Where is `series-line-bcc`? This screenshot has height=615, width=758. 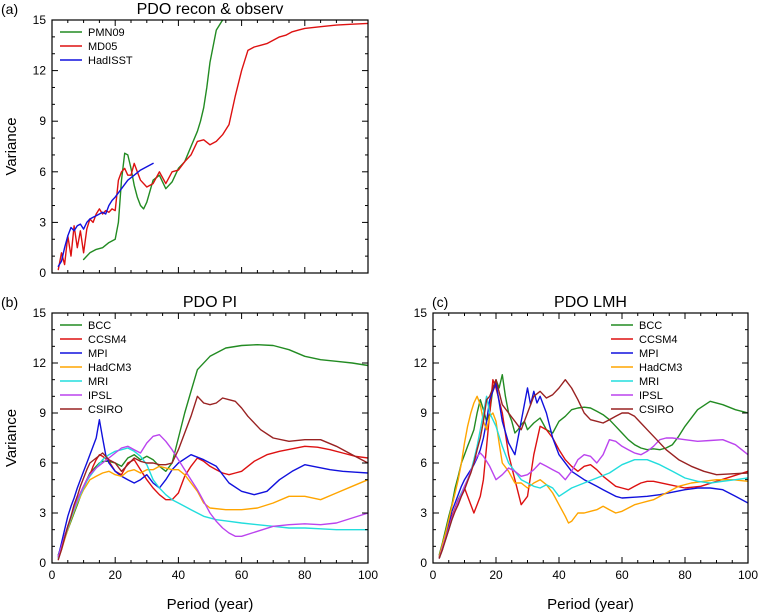
series-line-bcc is located at coordinates (593, 465).